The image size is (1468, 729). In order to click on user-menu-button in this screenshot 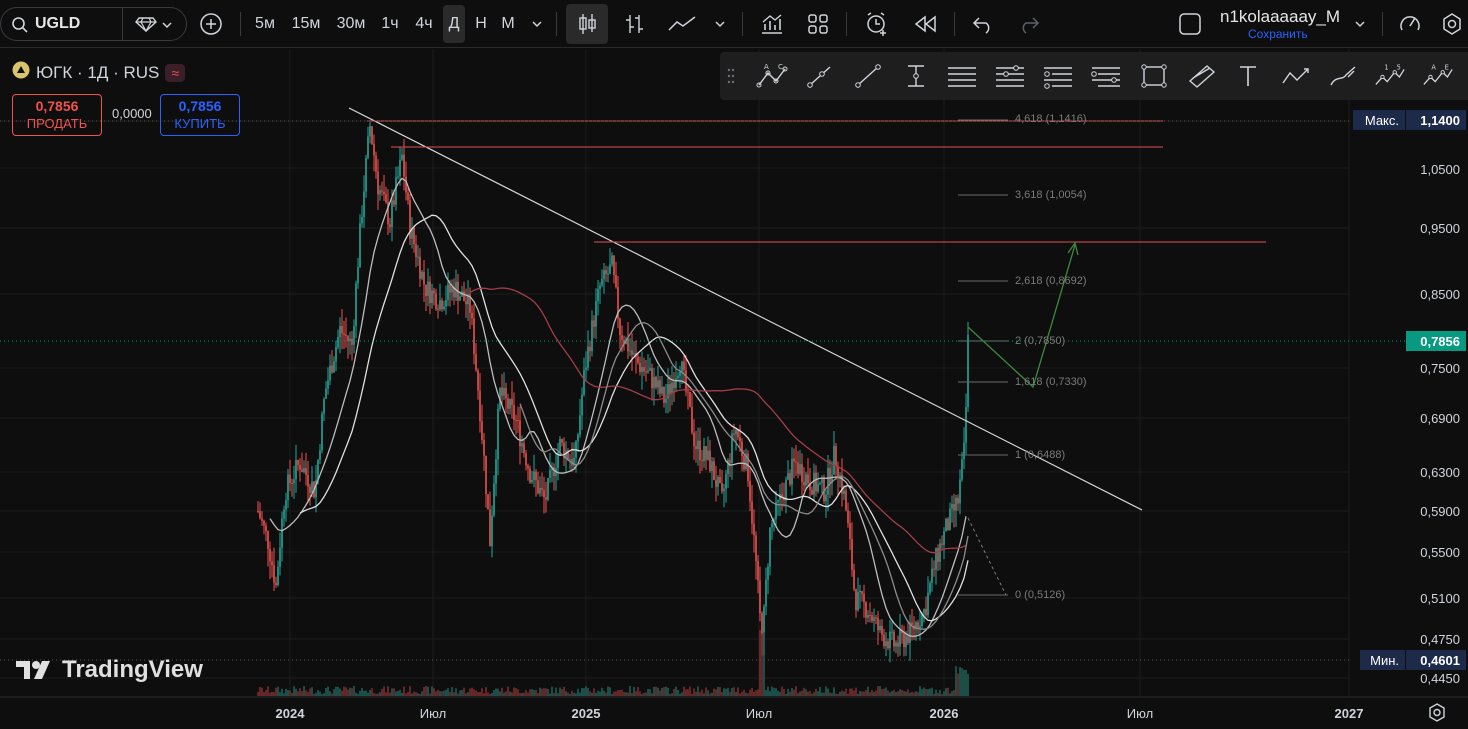, I will do `click(1360, 24)`.